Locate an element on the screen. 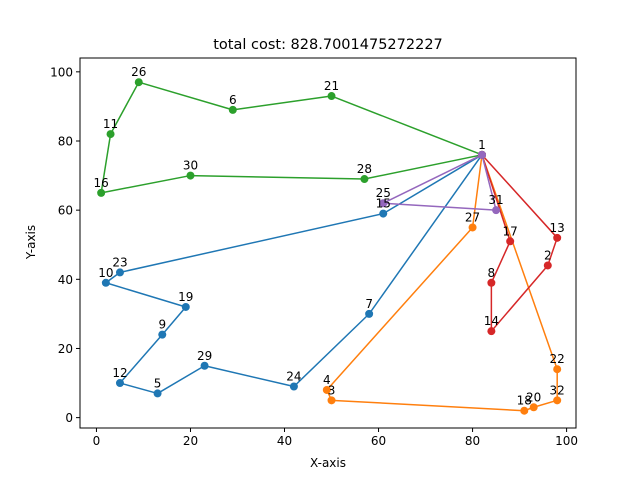 This screenshot has height=480, width=640. y-tick-label: 80 is located at coordinates (65, 141).